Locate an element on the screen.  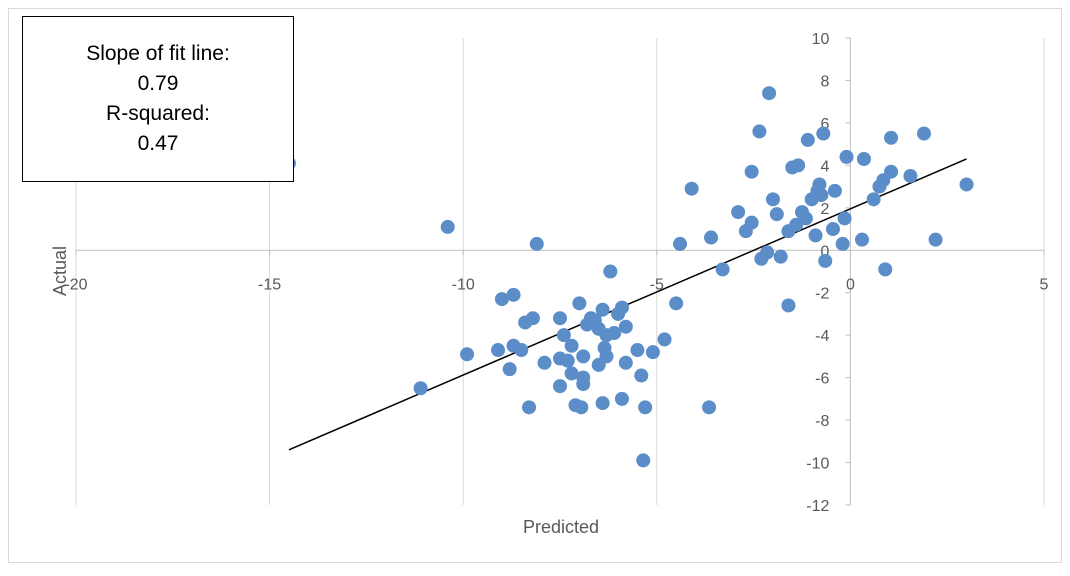
y-tick-label: -2 is located at coordinates (822, 294).